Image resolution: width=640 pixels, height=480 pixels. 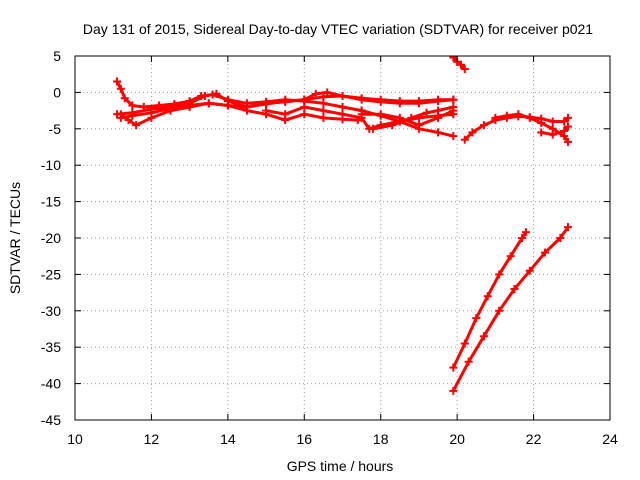 What do you see at coordinates (15, 238) in the screenshot?
I see `y-axis-label: SDTVAR / TECUs` at bounding box center [15, 238].